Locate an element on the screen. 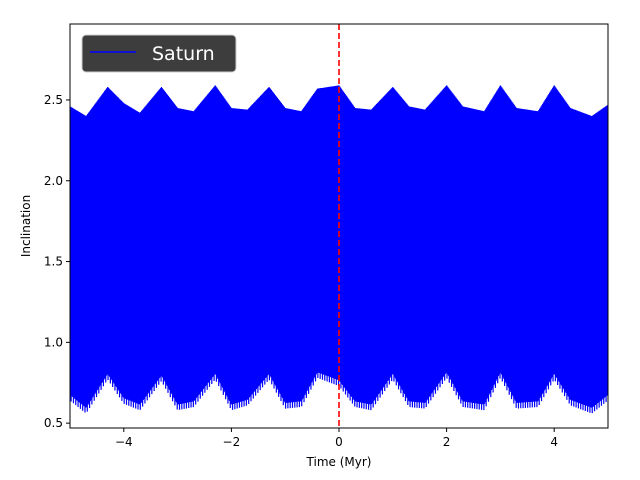  x-axis-label: Time (Myr) is located at coordinates (339, 462).